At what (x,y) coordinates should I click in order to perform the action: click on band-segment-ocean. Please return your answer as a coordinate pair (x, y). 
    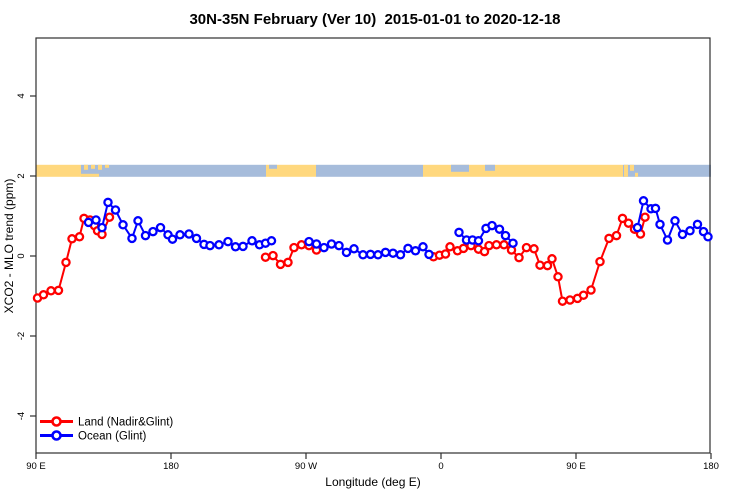
    Looking at the image, I should click on (667, 170).